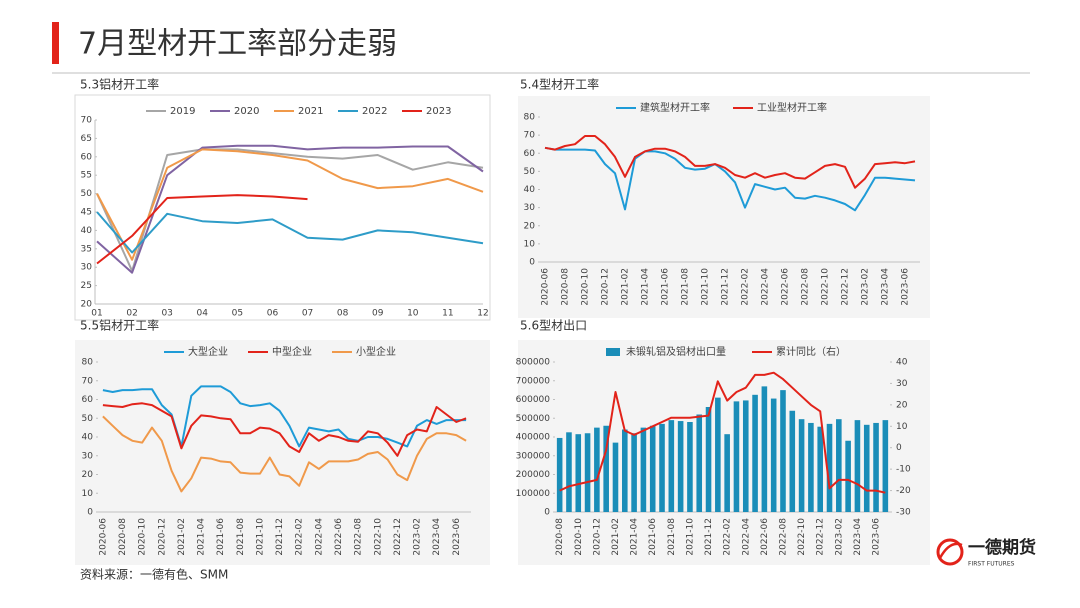 Image resolution: width=1080 pixels, height=608 pixels. Describe the element at coordinates (374, 111) in the screenshot. I see `legend-label: 2022` at that location.